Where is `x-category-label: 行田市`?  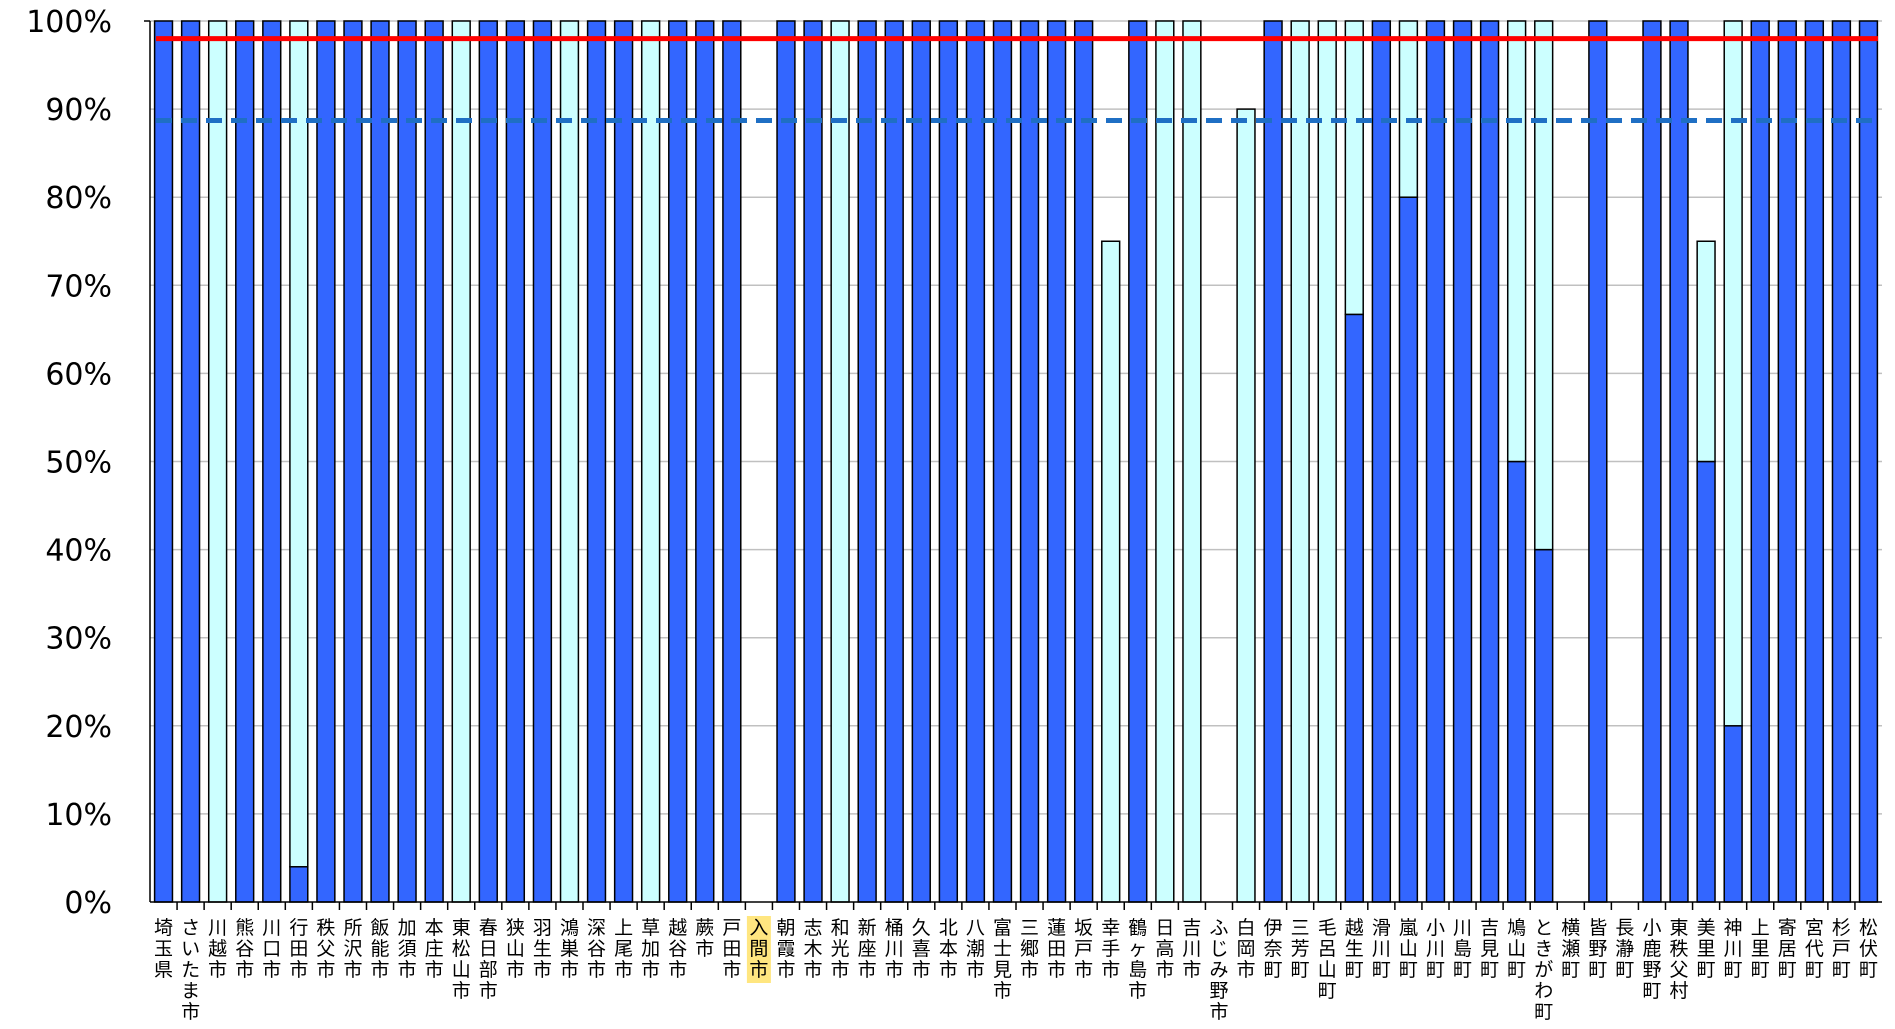
x-category-label: 行田市 is located at coordinates (298, 949).